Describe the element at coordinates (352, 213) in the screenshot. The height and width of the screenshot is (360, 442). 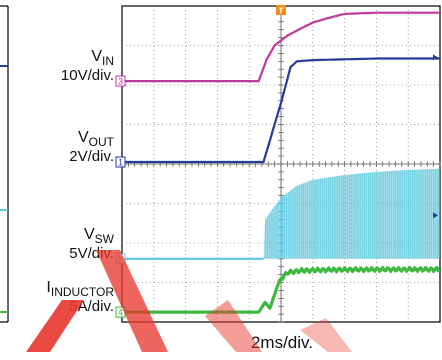
I see `trace-vsw-switching` at that location.